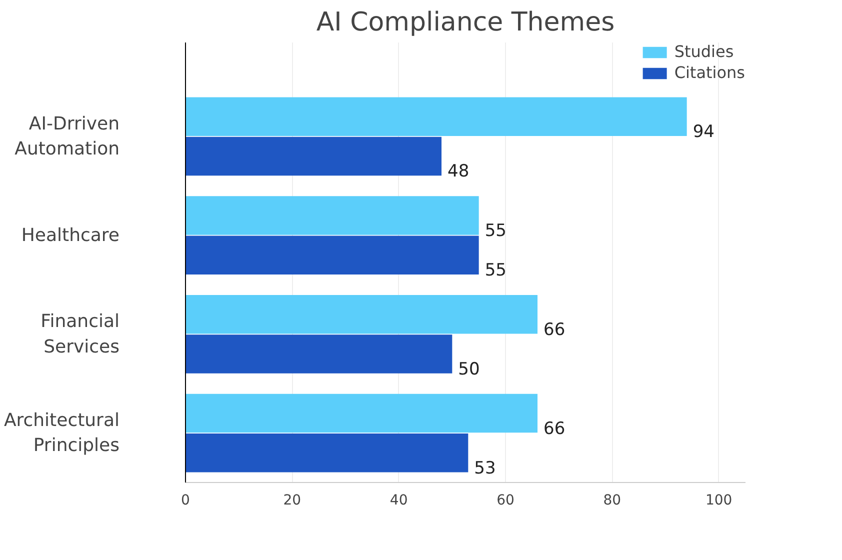 This screenshot has width=842, height=560. I want to click on data-label: 50, so click(469, 369).